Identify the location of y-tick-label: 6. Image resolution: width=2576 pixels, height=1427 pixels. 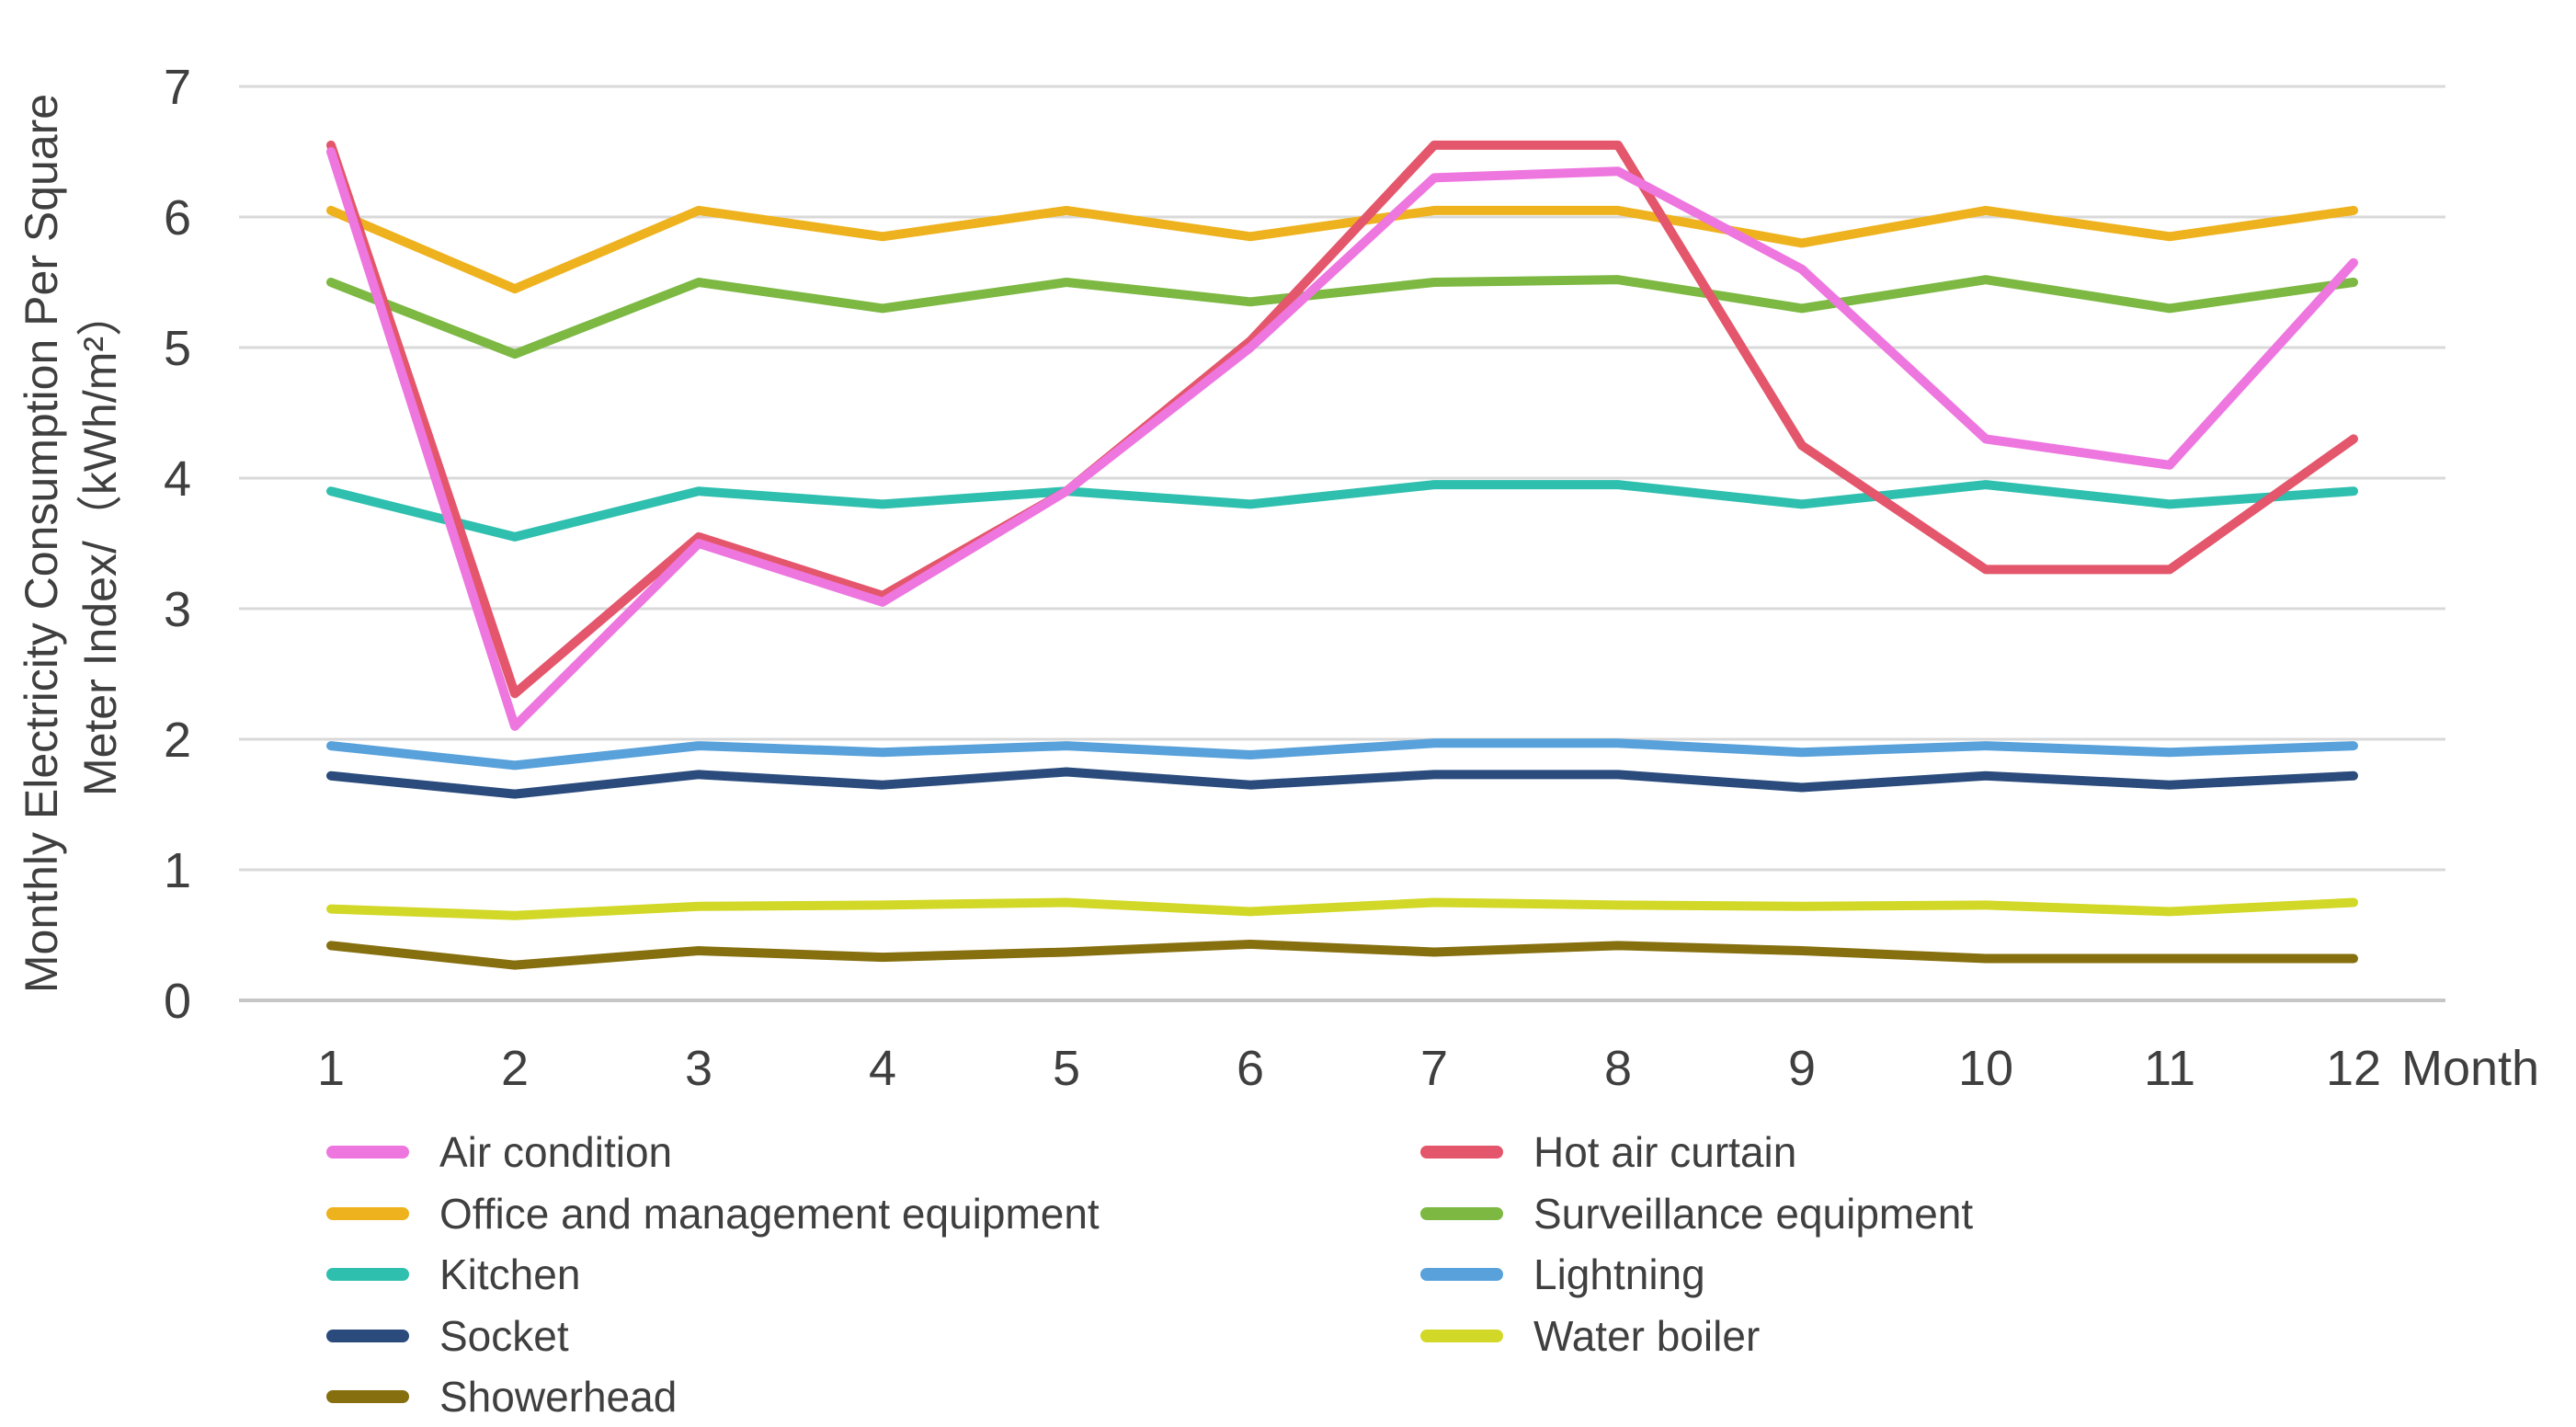
(177, 217).